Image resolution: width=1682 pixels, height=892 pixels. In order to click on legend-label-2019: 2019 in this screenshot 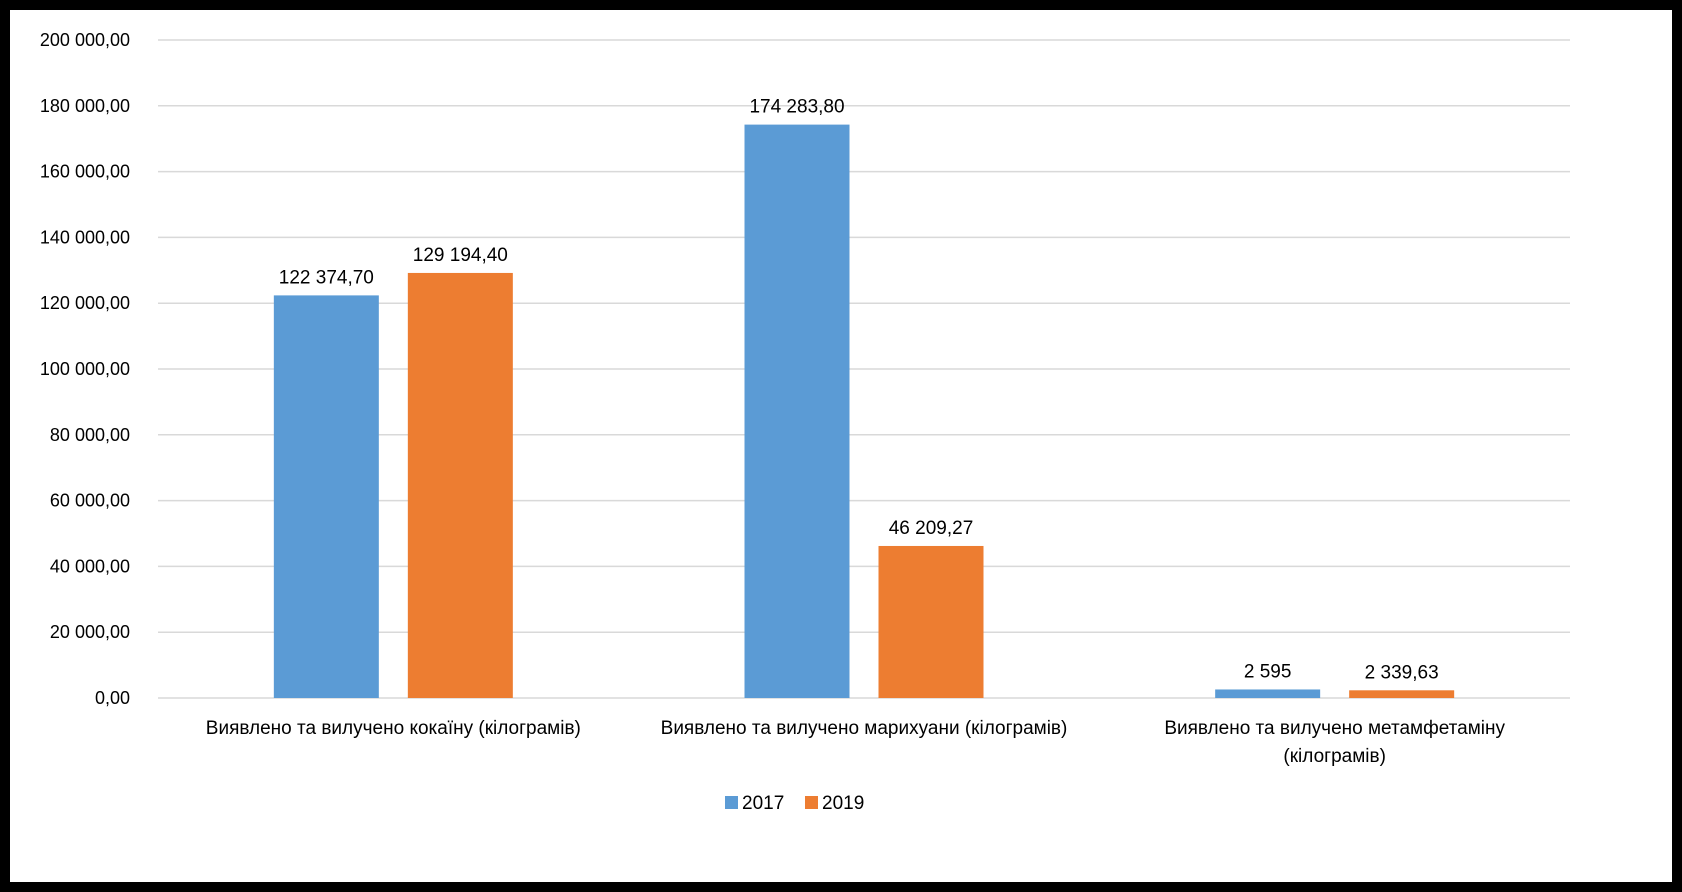, I will do `click(843, 803)`.